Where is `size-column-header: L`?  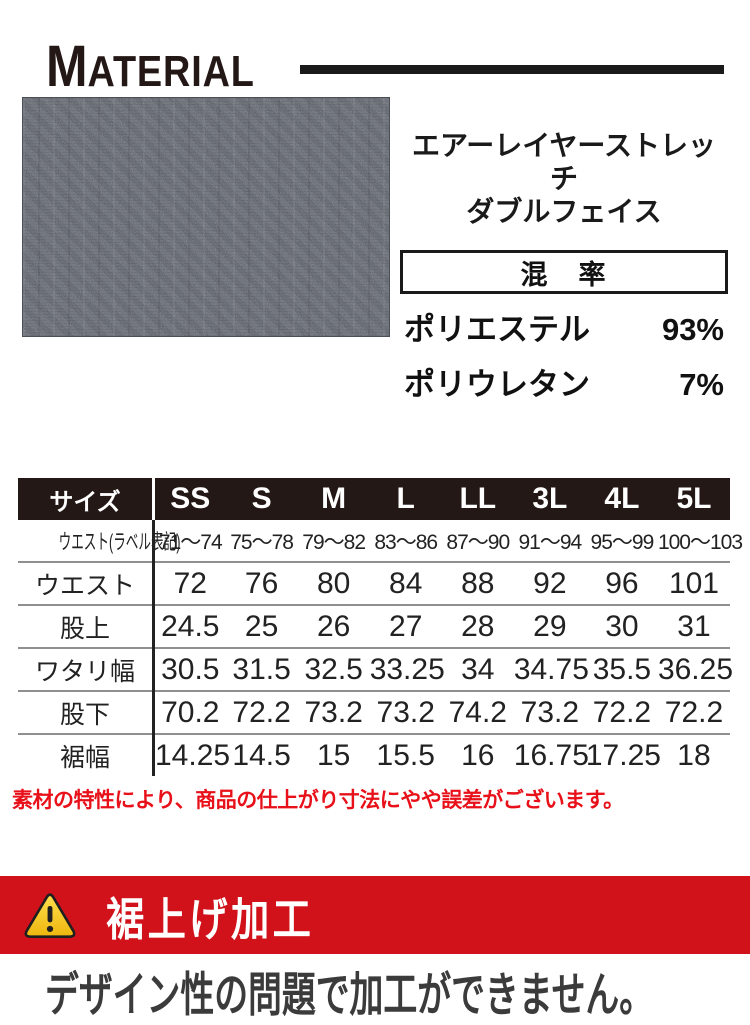
size-column-header: L is located at coordinates (405, 499).